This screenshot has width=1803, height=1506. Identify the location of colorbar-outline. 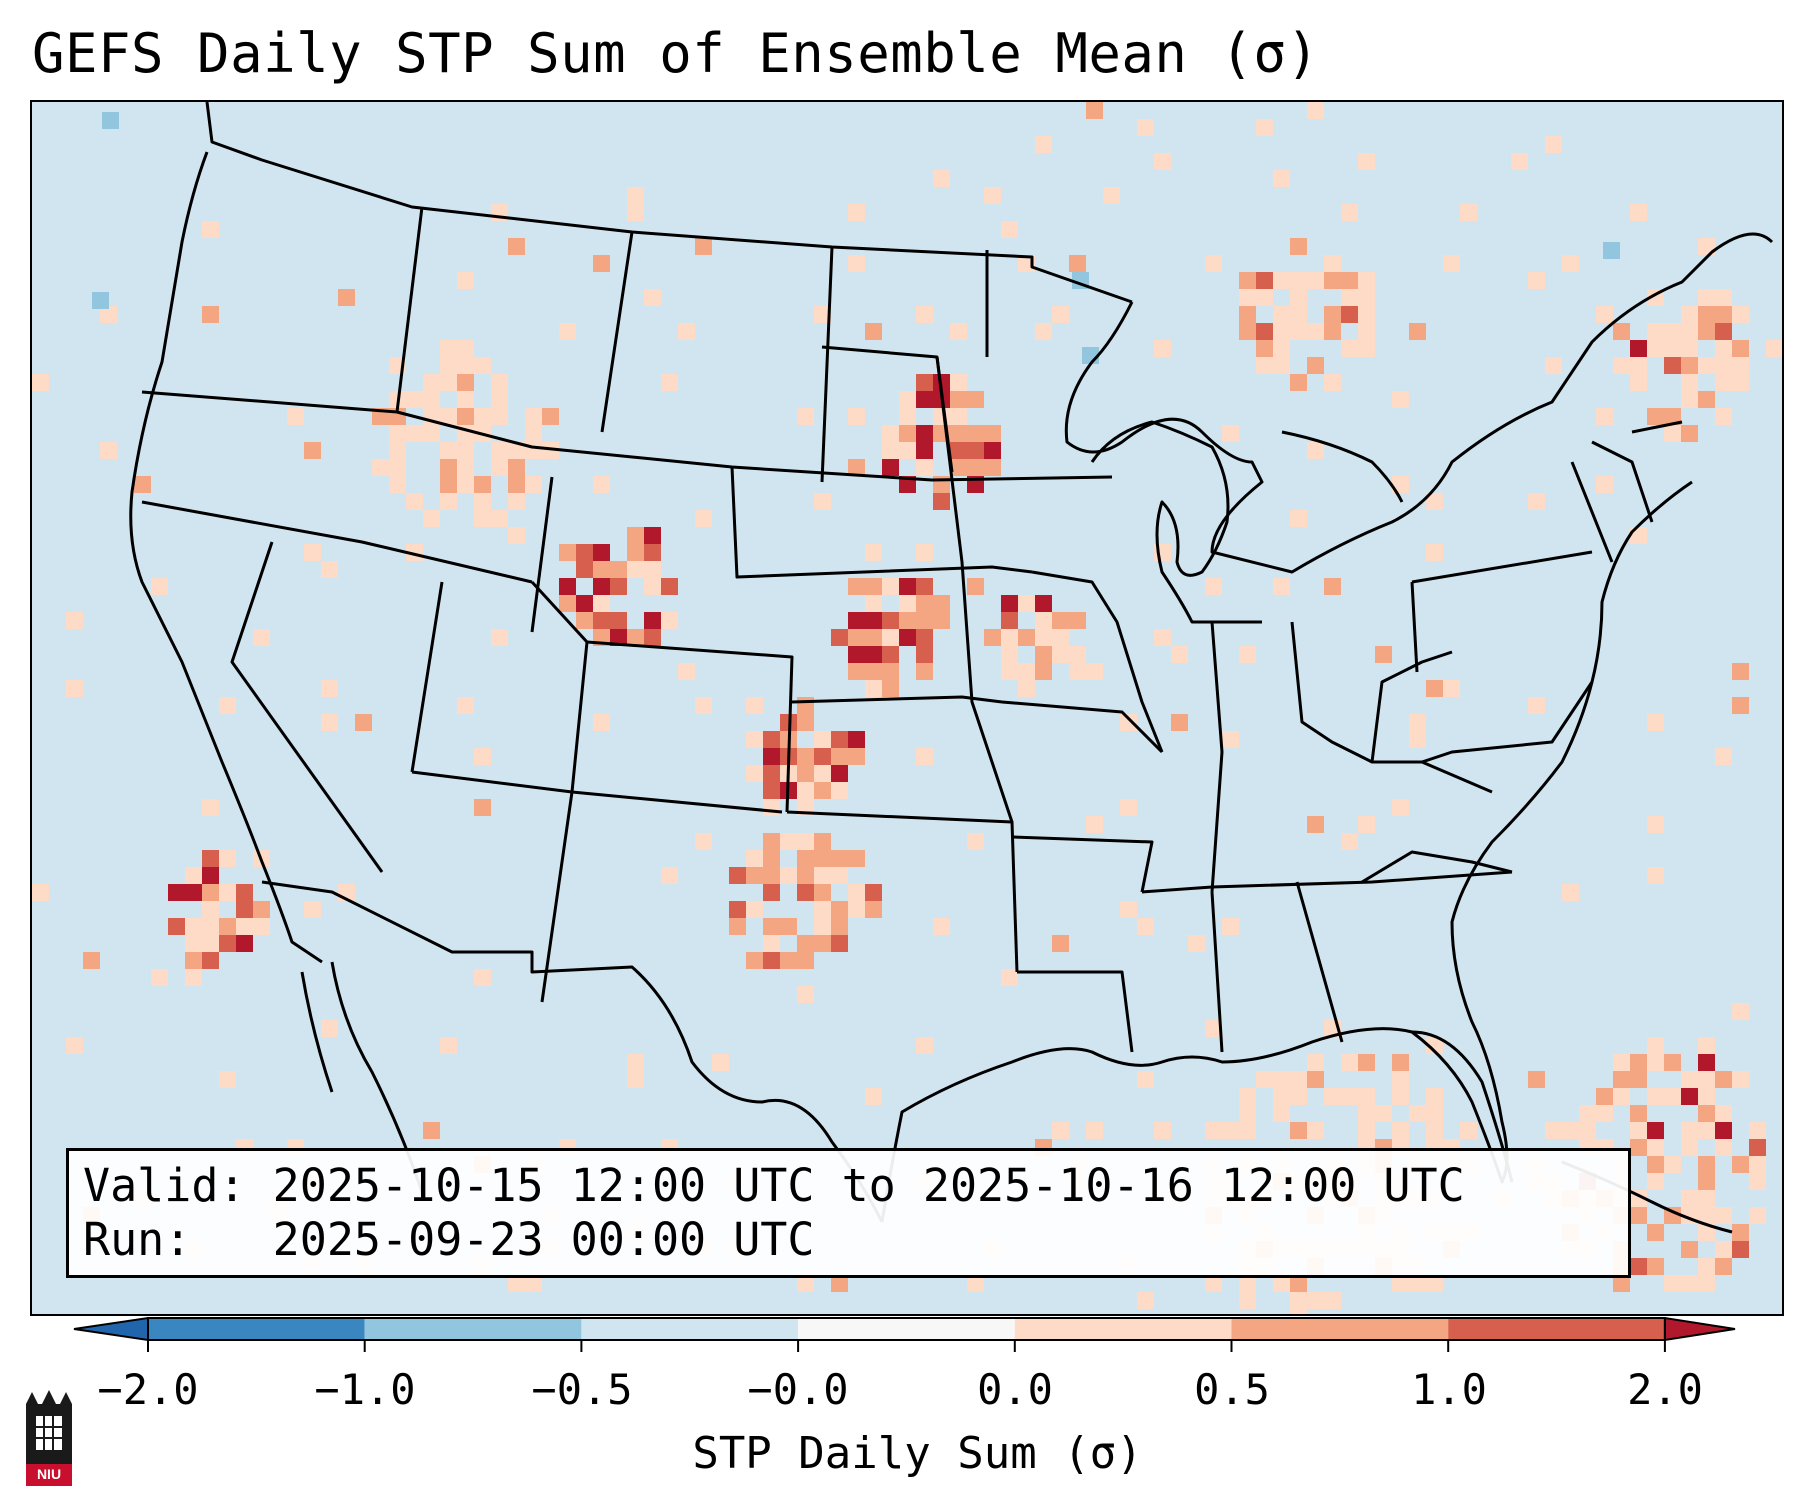
(906, 1329).